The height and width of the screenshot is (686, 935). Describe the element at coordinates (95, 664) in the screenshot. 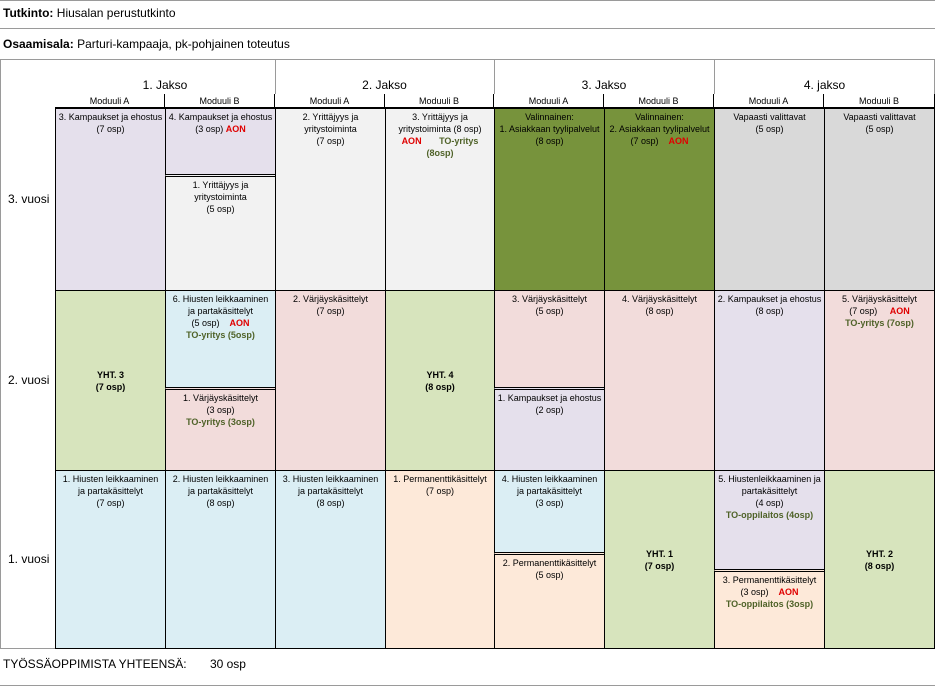

I see `footer-label: TYÖSSÄOPPIMISTA YHTEENSÄ:` at that location.